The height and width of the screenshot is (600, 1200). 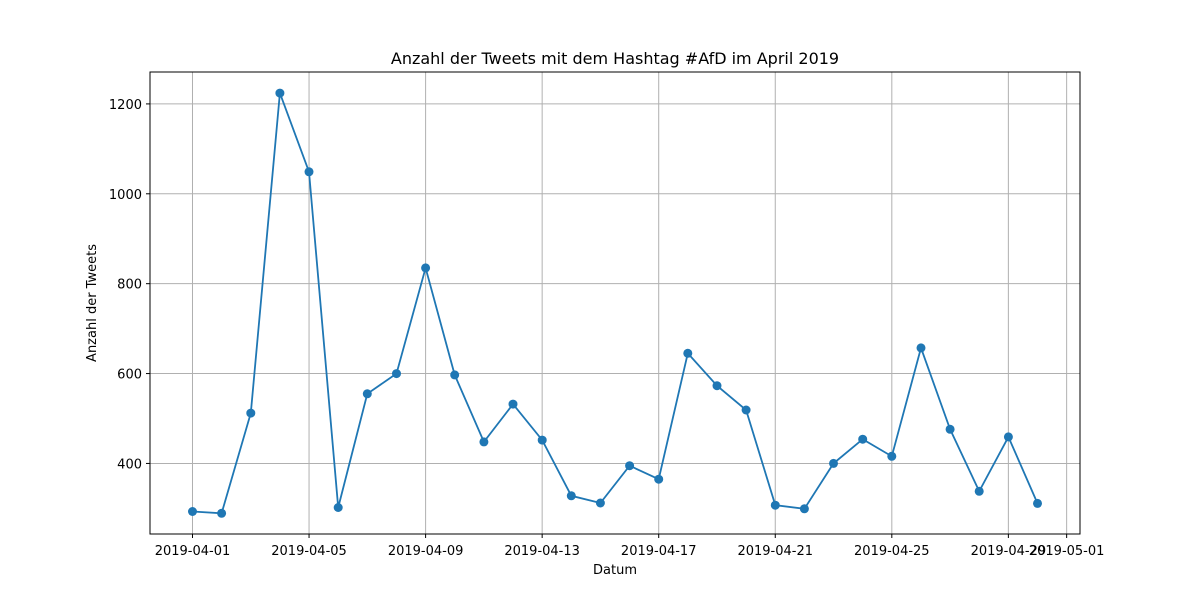 I want to click on y-axis-ticks: 400 600 800 1000 1200, so click(x=129, y=285).